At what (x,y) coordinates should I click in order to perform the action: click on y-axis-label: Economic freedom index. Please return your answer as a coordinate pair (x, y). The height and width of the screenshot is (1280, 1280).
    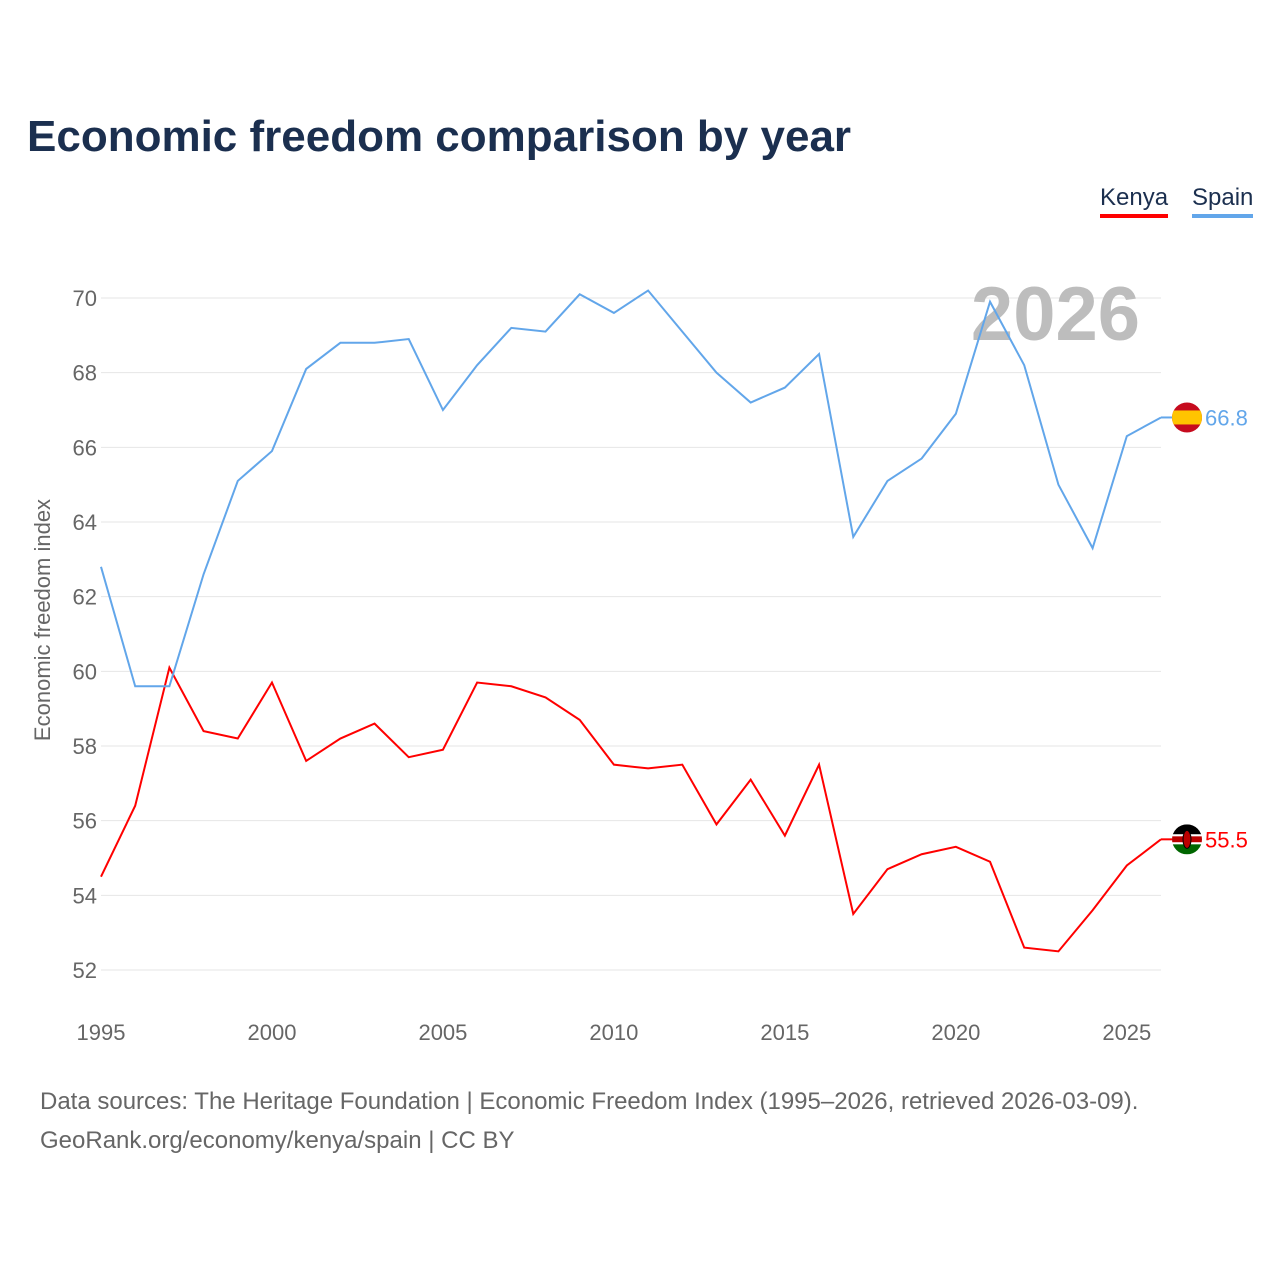
    Looking at the image, I should click on (42, 620).